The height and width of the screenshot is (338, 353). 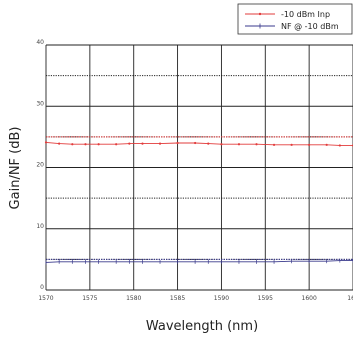 What do you see at coordinates (199, 261) in the screenshot?
I see `series-line-nf` at bounding box center [199, 261].